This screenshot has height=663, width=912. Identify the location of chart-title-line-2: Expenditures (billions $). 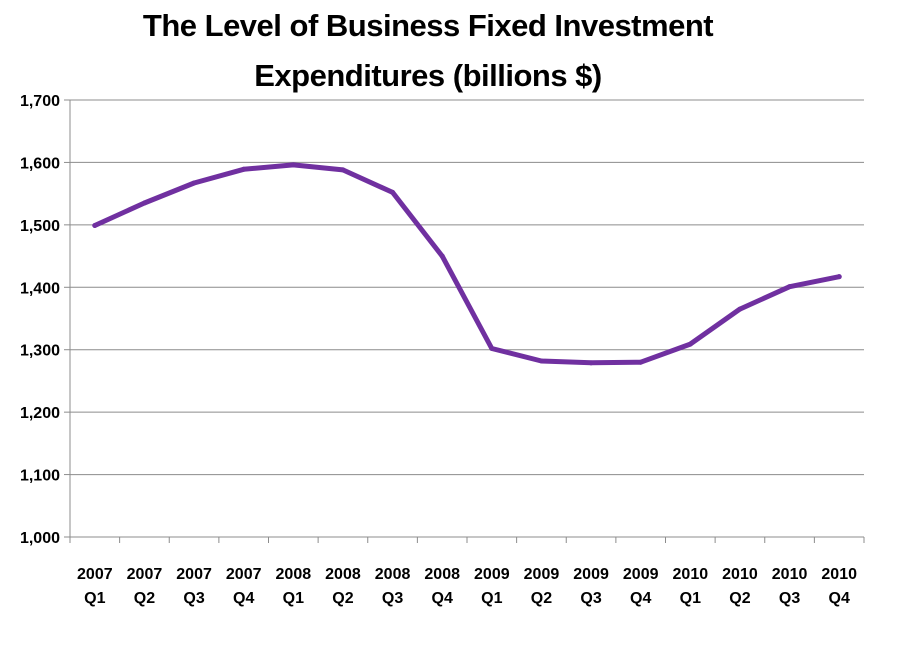
(428, 75).